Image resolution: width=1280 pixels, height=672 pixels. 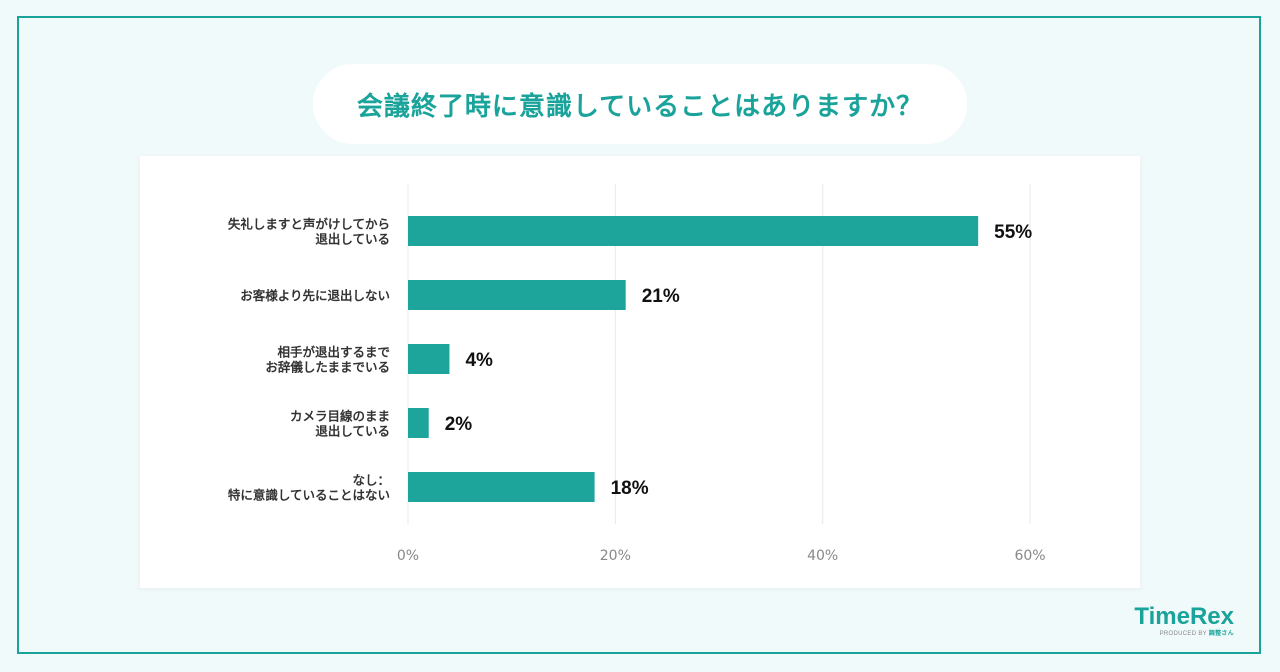 What do you see at coordinates (309, 232) in the screenshot?
I see `category-label: 失礼しますと声がけしてから退出している` at bounding box center [309, 232].